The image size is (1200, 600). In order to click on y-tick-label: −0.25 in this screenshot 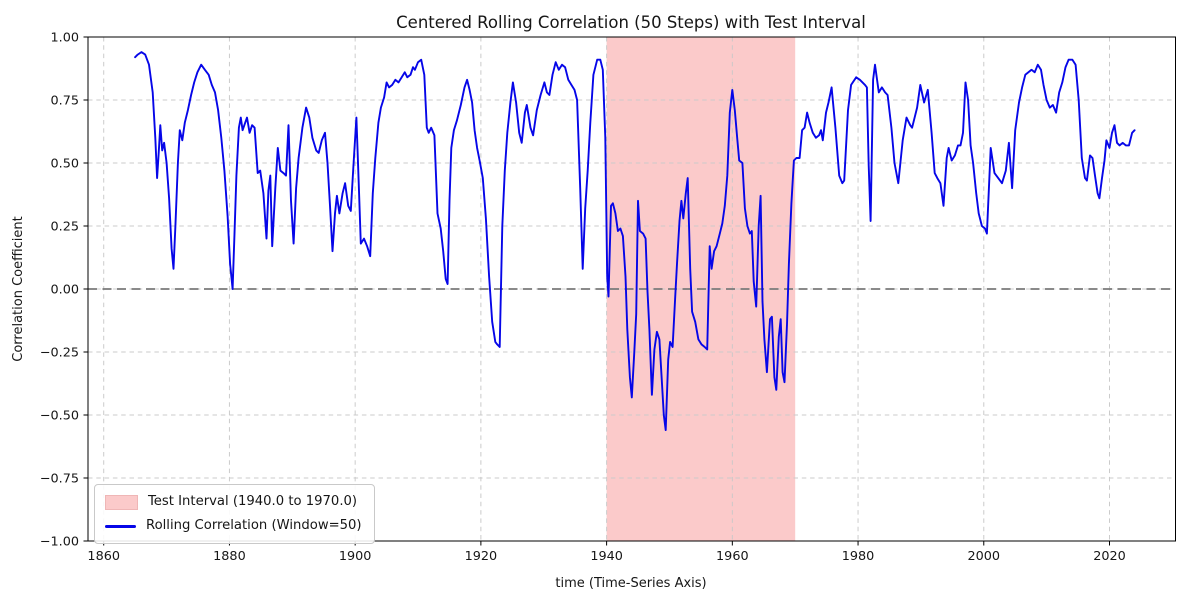, I will do `click(59, 353)`.